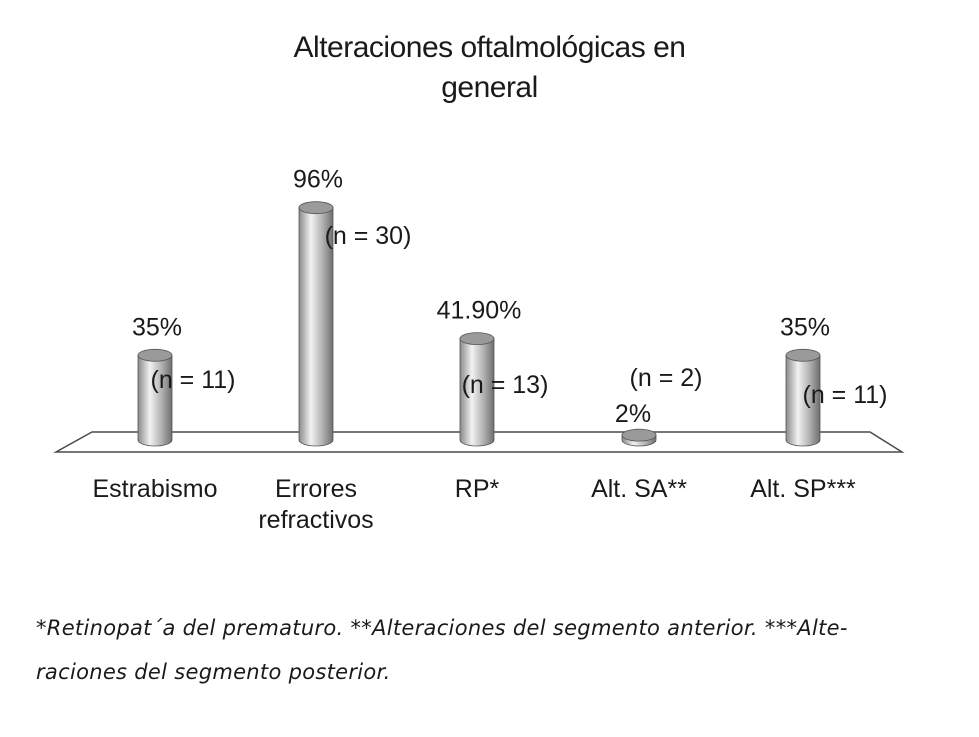  What do you see at coordinates (489, 67) in the screenshot?
I see `chart-title: Alteraciones oftalmológicas en general` at bounding box center [489, 67].